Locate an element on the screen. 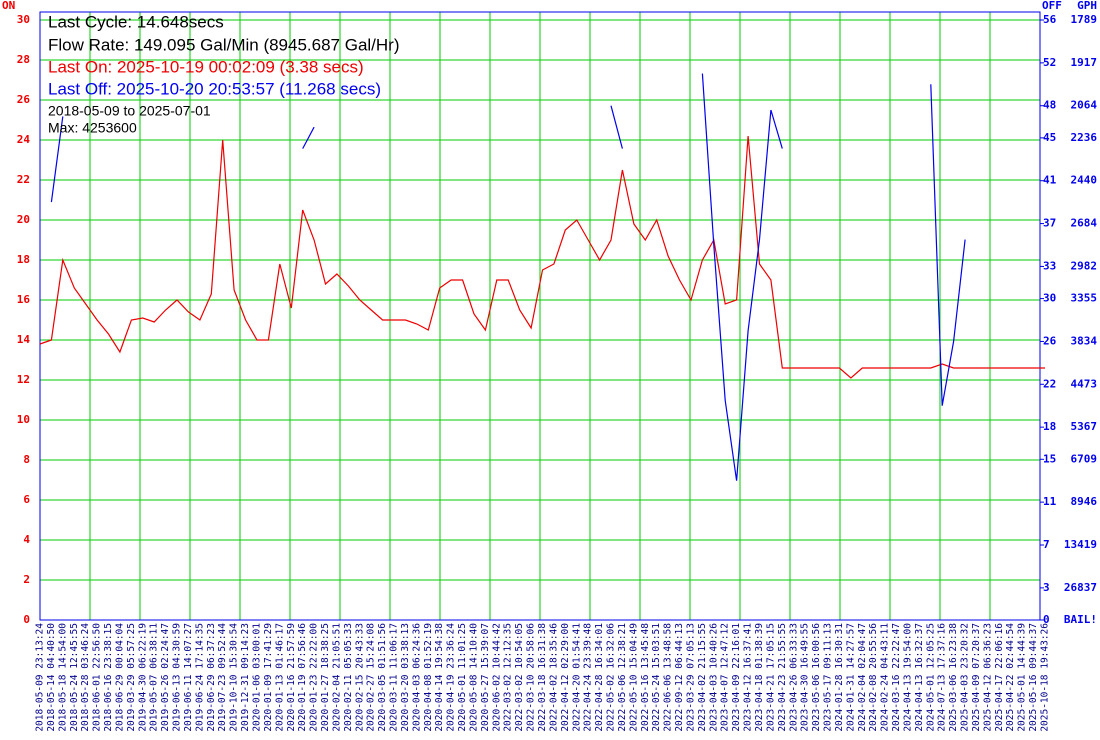  x-tick-label: 2023-04-21 17:05:15 is located at coordinates (770, 677).